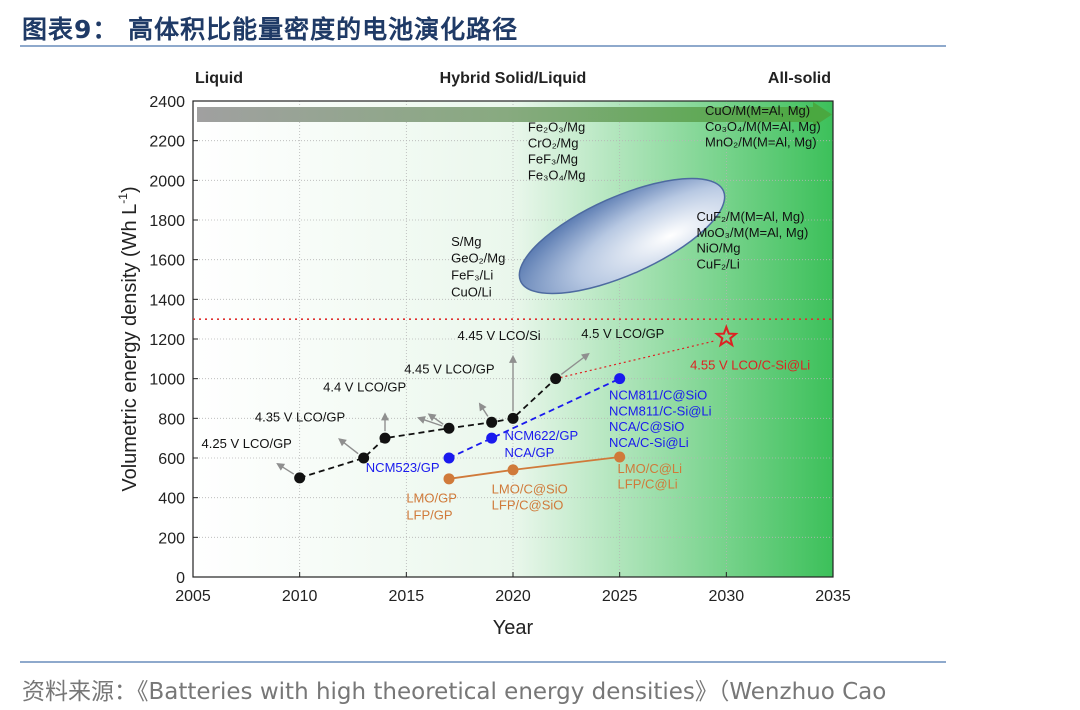 This screenshot has width=1080, height=710. What do you see at coordinates (761, 142) in the screenshot?
I see `annotation-a31: MnO₂/M(M=Al, Mg)` at bounding box center [761, 142].